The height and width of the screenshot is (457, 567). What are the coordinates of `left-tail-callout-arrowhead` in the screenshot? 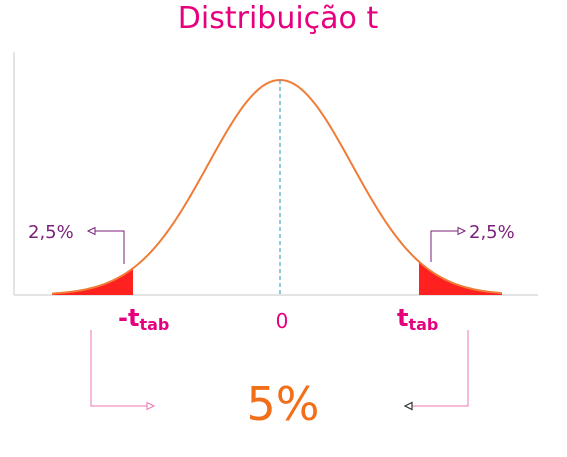 It's located at (91, 231).